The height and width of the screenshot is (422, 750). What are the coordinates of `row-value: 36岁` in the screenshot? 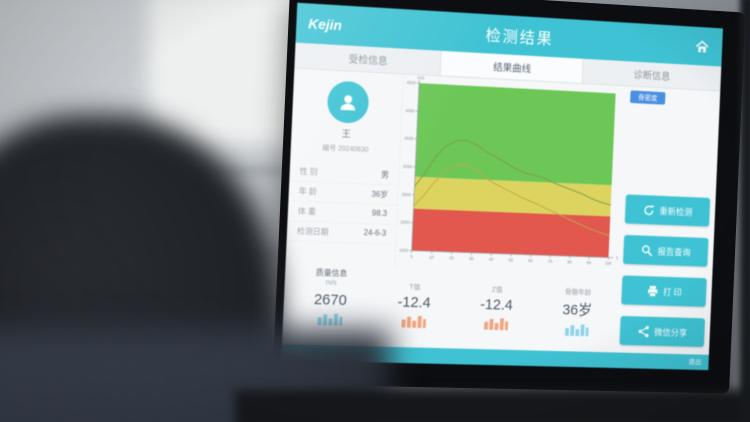 It's located at (380, 194).